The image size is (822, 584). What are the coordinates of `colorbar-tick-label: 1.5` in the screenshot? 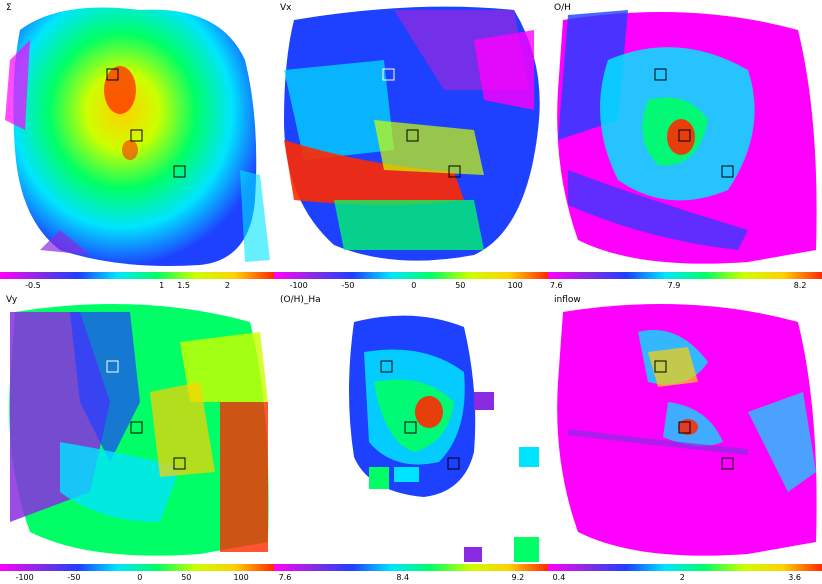 It's located at (183, 285).